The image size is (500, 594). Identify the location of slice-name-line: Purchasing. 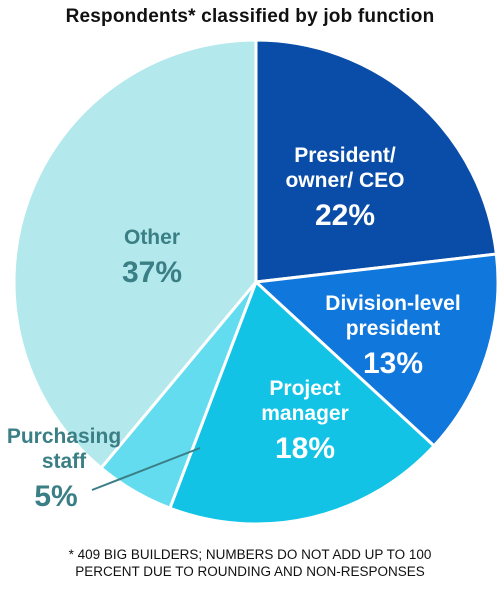
(64, 436).